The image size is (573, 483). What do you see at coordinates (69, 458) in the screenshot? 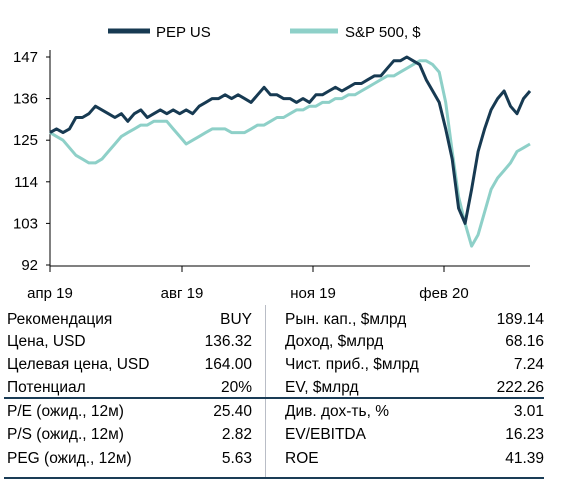
I see `stat-left-label: PEG (ожид., 12м)` at bounding box center [69, 458].